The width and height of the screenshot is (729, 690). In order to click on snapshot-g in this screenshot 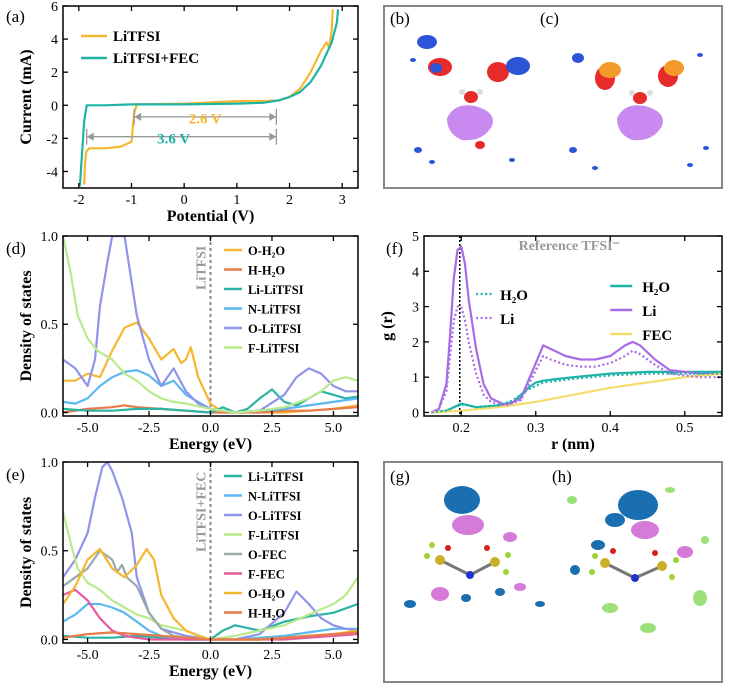, I will do `click(474, 547)`.